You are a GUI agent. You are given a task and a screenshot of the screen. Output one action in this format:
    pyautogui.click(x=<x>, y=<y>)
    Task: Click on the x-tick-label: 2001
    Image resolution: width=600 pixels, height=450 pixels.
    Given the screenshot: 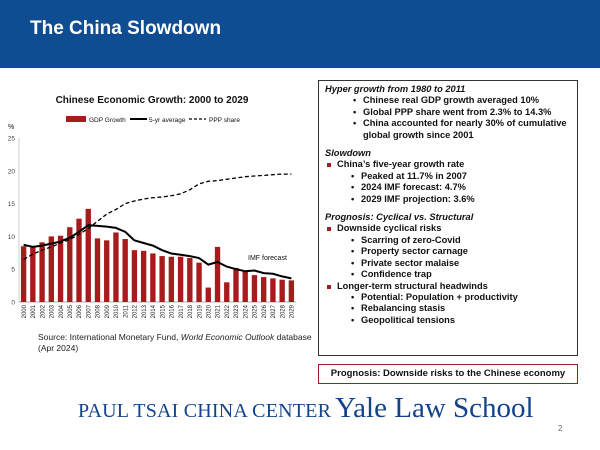 What is the action you would take?
    pyautogui.click(x=34, y=311)
    